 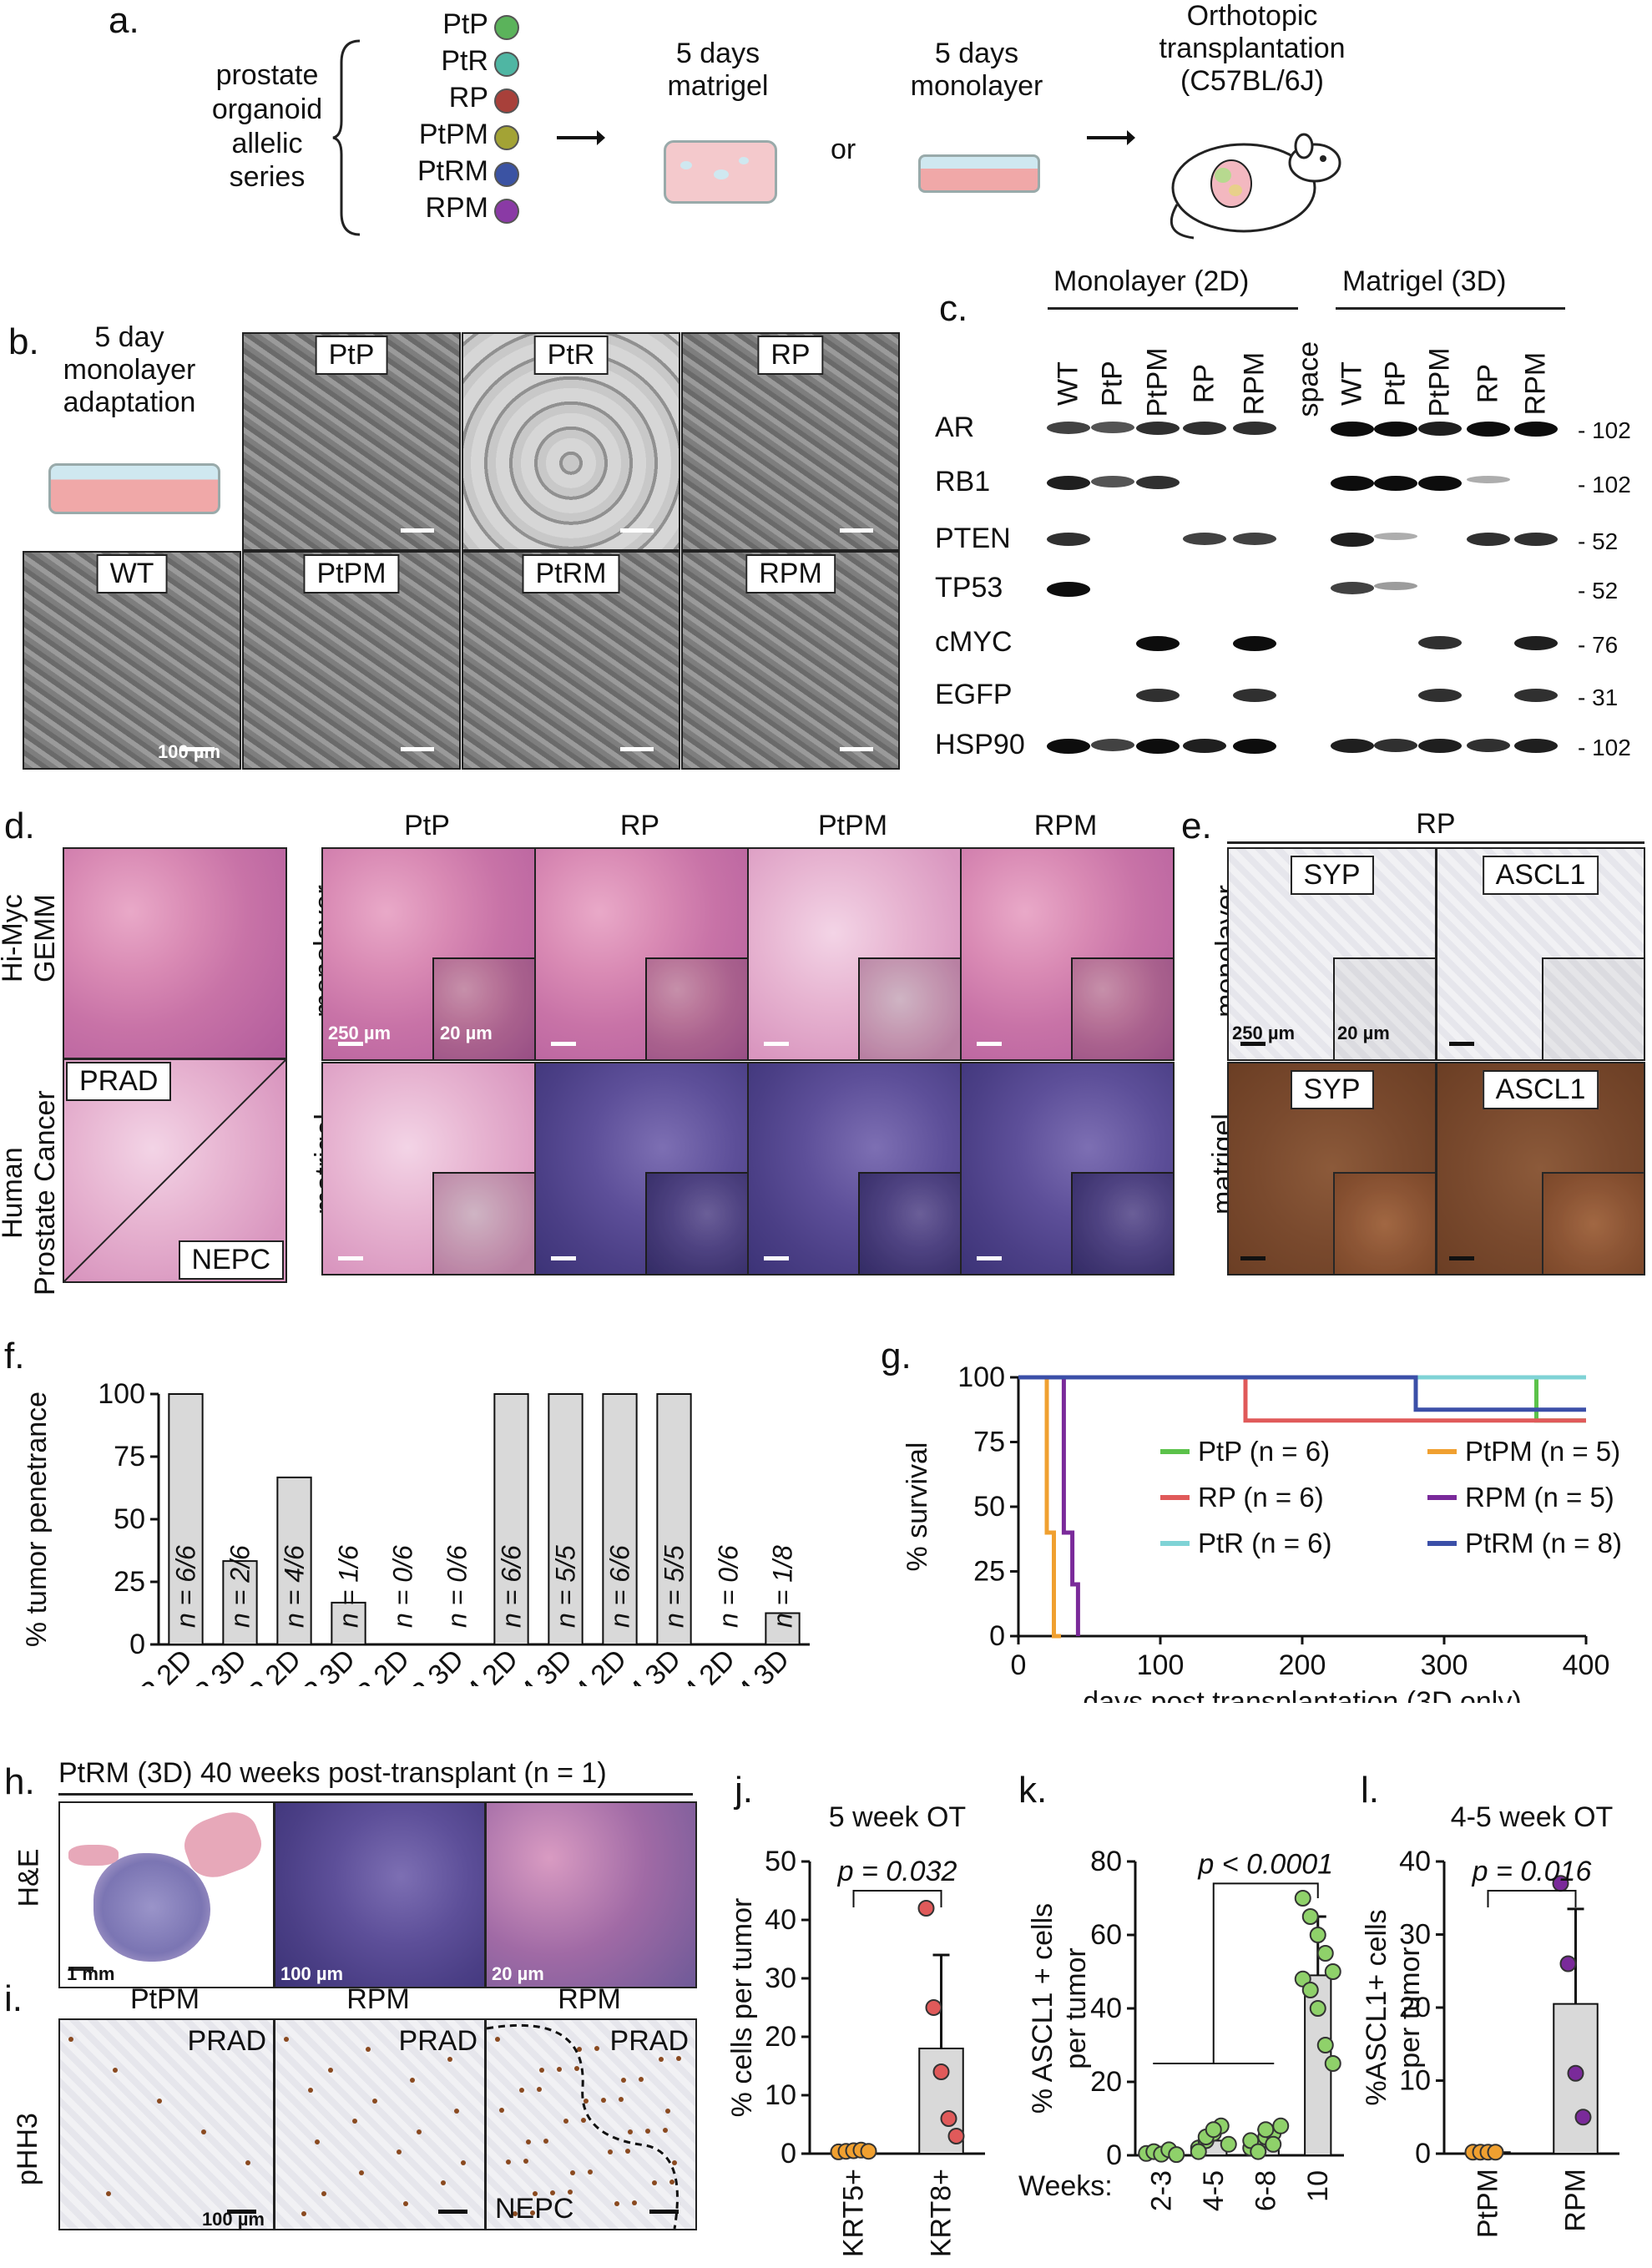 I want to click on group-monolayer-label: Monolayer (2D), so click(x=1151, y=281).